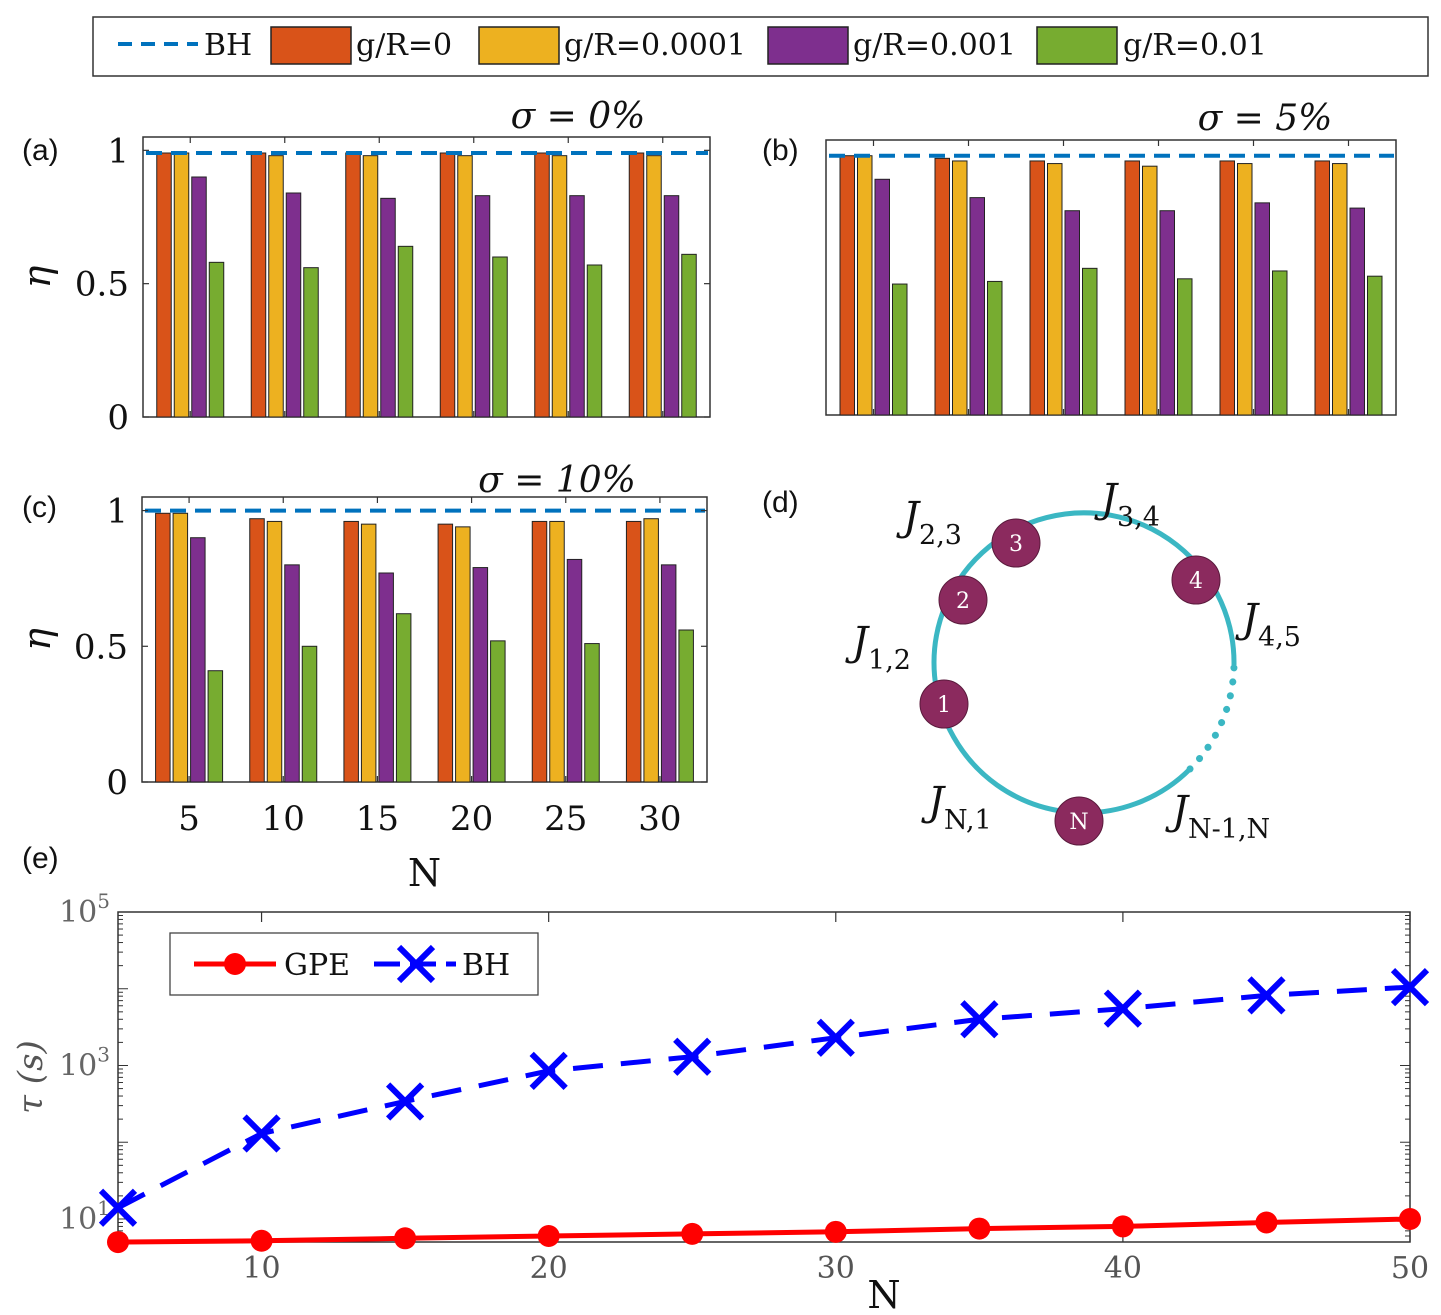  What do you see at coordinates (1322, 288) in the screenshot?
I see `bar-b-n30-s0` at bounding box center [1322, 288].